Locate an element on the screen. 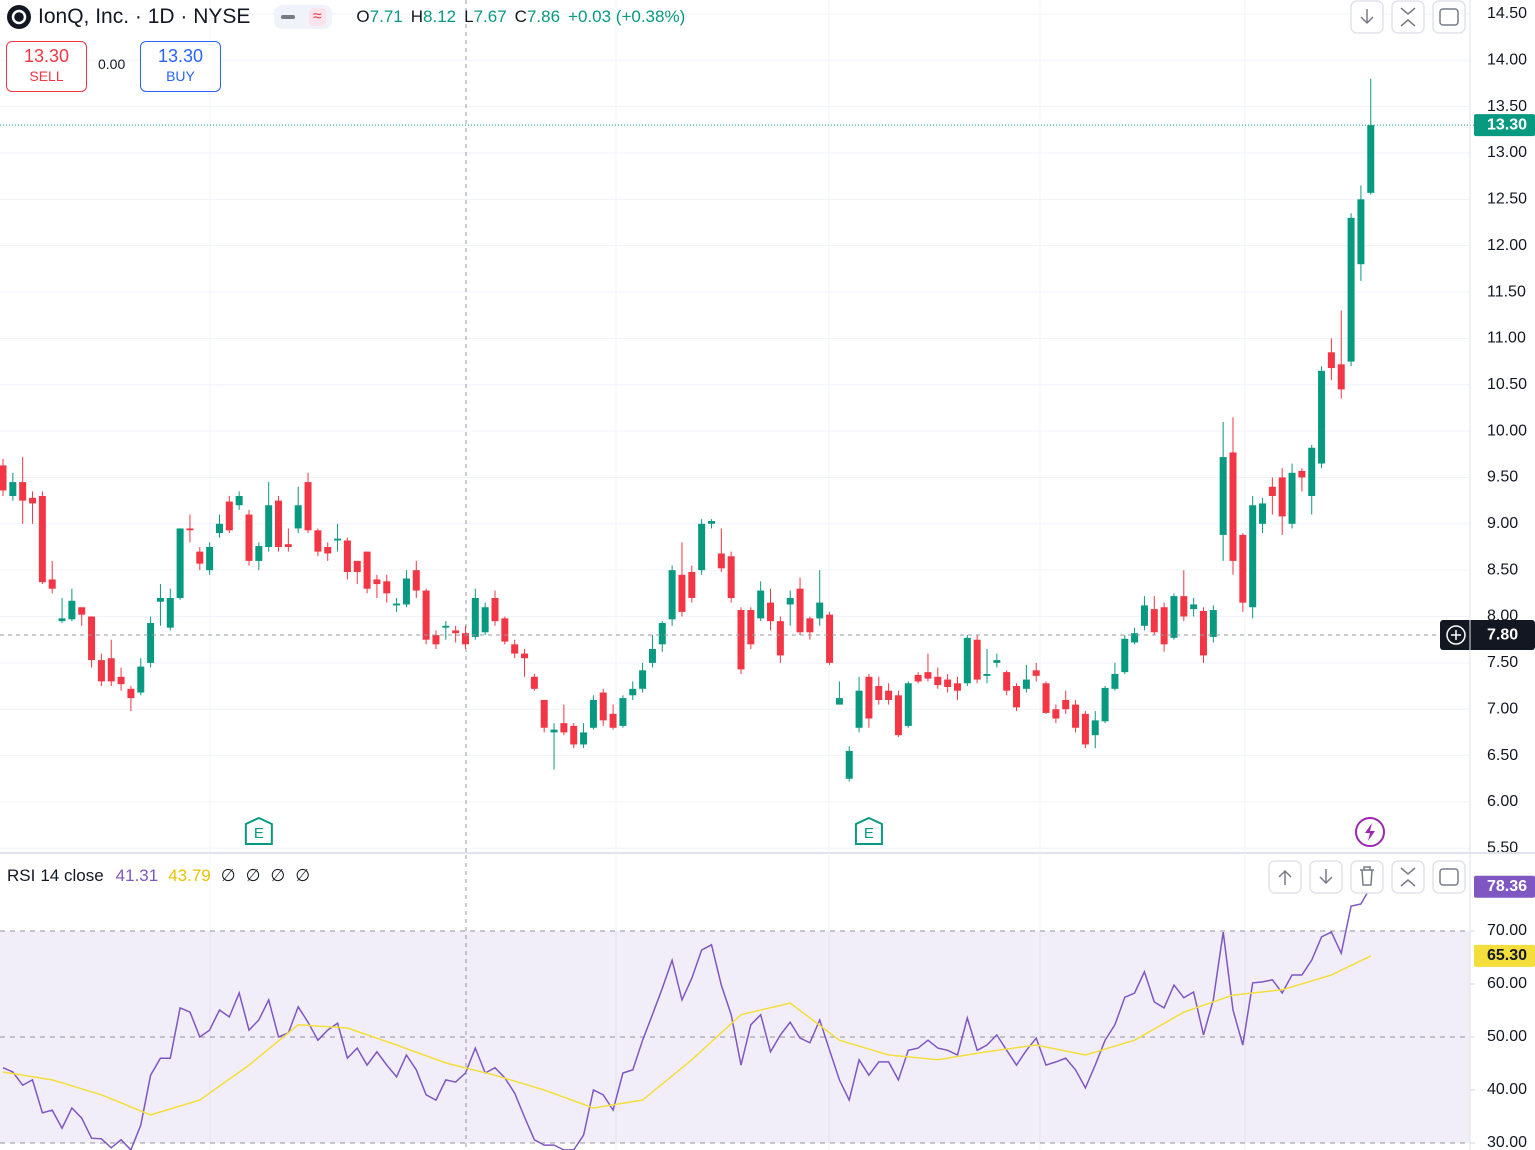 This screenshot has width=1535, height=1150. y-tick-label: 7.50 is located at coordinates (1502, 662).